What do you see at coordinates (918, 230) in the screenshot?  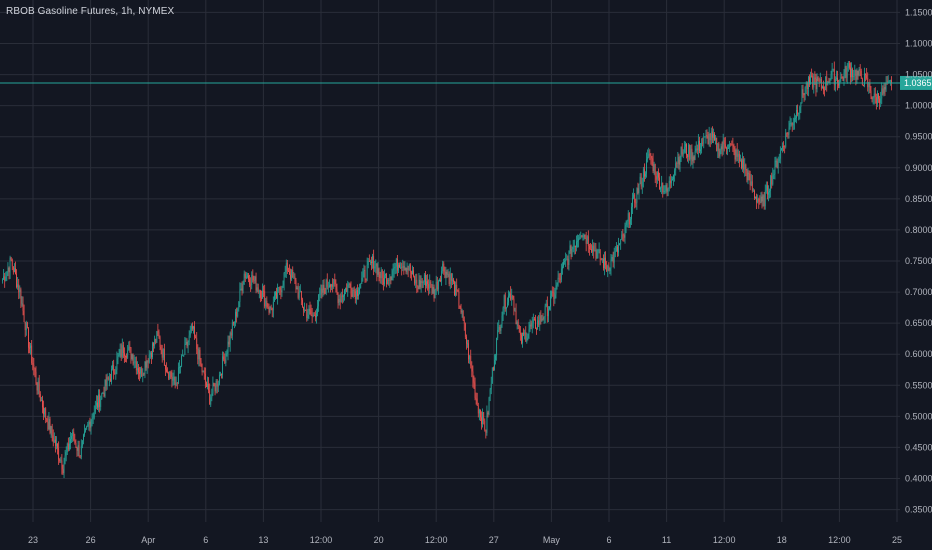 I see `y-tick-label: 0.8000` at bounding box center [918, 230].